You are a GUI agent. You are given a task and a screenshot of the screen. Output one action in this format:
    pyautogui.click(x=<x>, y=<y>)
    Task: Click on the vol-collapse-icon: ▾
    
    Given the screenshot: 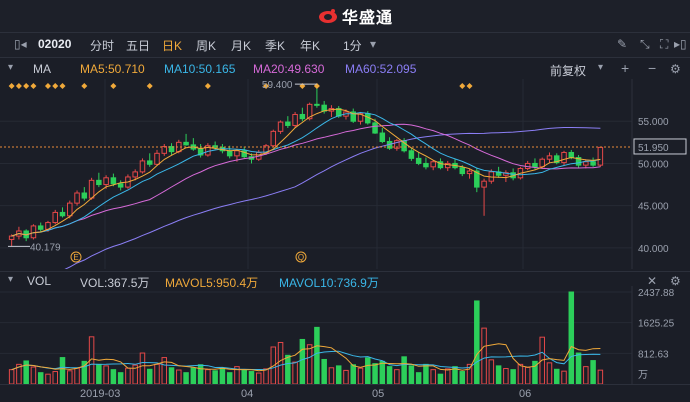 What is the action you would take?
    pyautogui.click(x=11, y=279)
    